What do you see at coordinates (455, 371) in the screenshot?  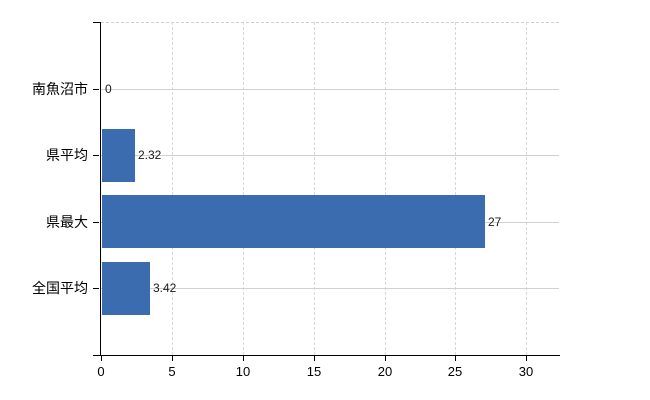 I see `x-tick-label: 25` at bounding box center [455, 371].